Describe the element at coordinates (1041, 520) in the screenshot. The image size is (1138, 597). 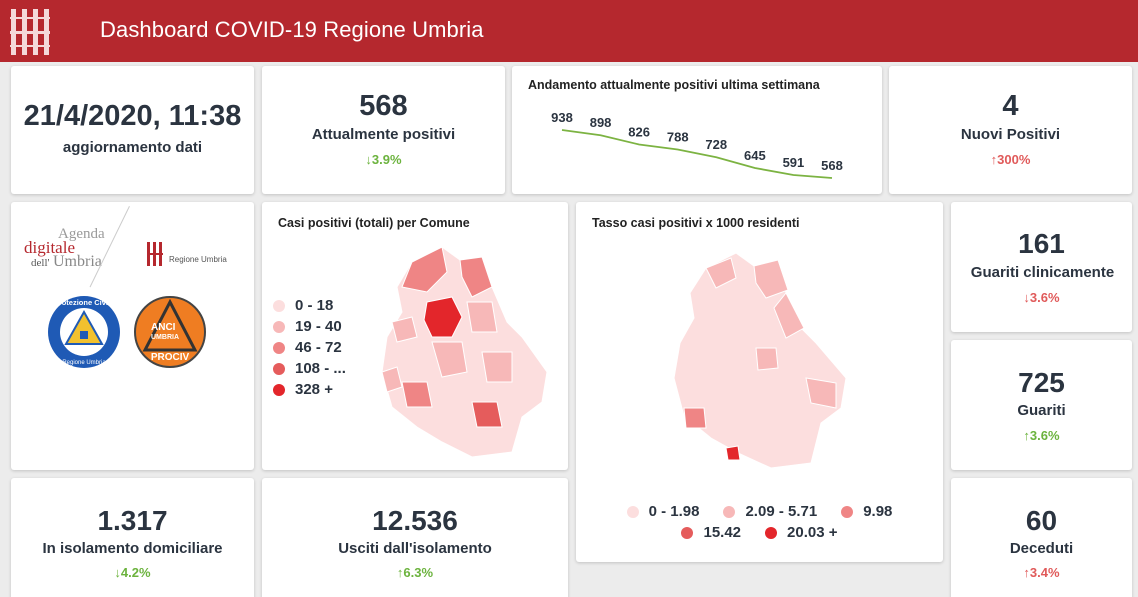
I see `kpi-value: 60` at that location.